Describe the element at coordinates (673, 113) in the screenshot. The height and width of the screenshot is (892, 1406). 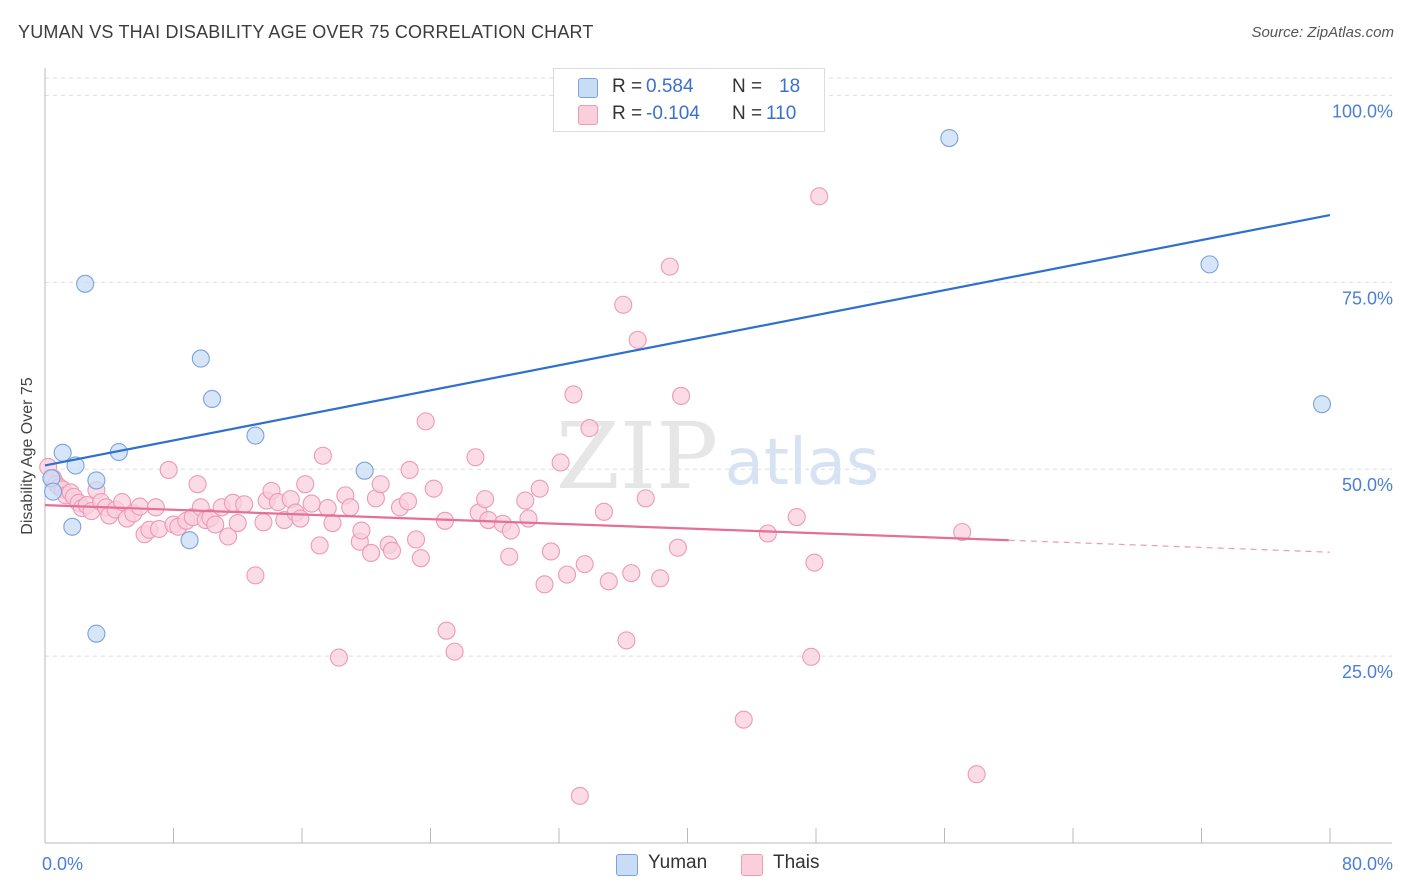
I see `r-value: -0.104` at that location.